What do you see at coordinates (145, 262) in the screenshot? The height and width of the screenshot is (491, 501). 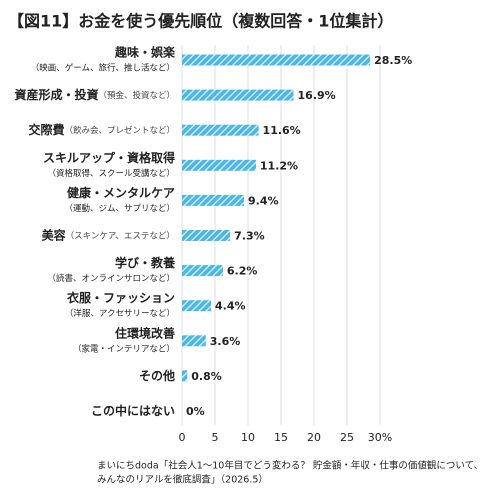 I see `category-name: 学び・教養` at bounding box center [145, 262].